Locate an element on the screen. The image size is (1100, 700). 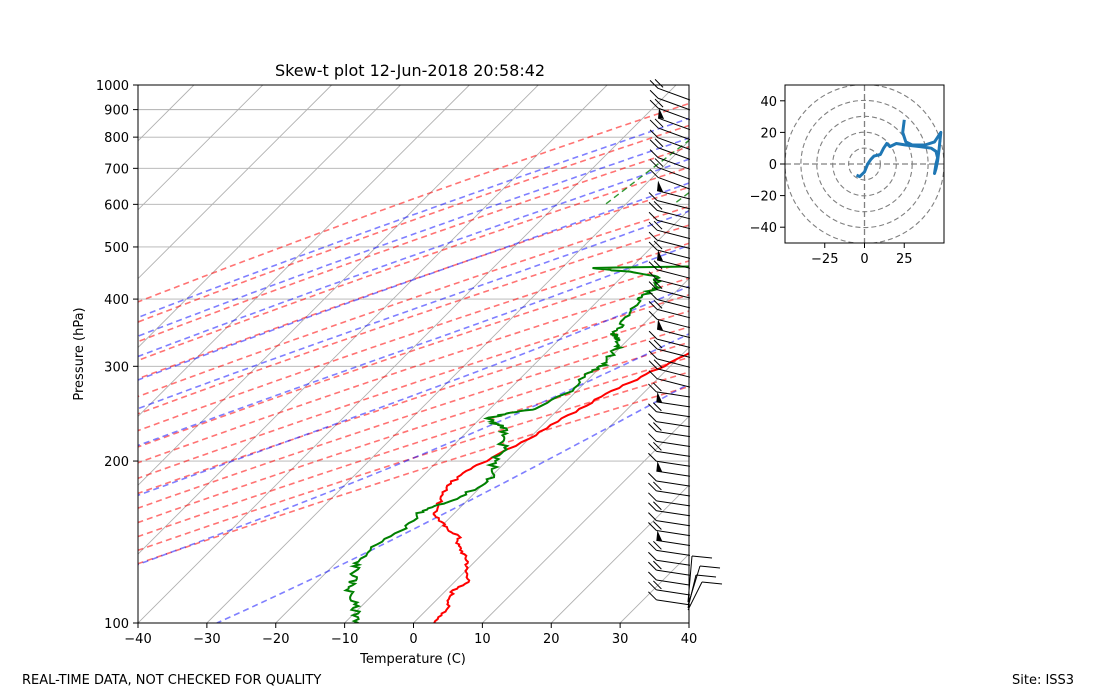
x-tick-label: 10 is located at coordinates (482, 639).